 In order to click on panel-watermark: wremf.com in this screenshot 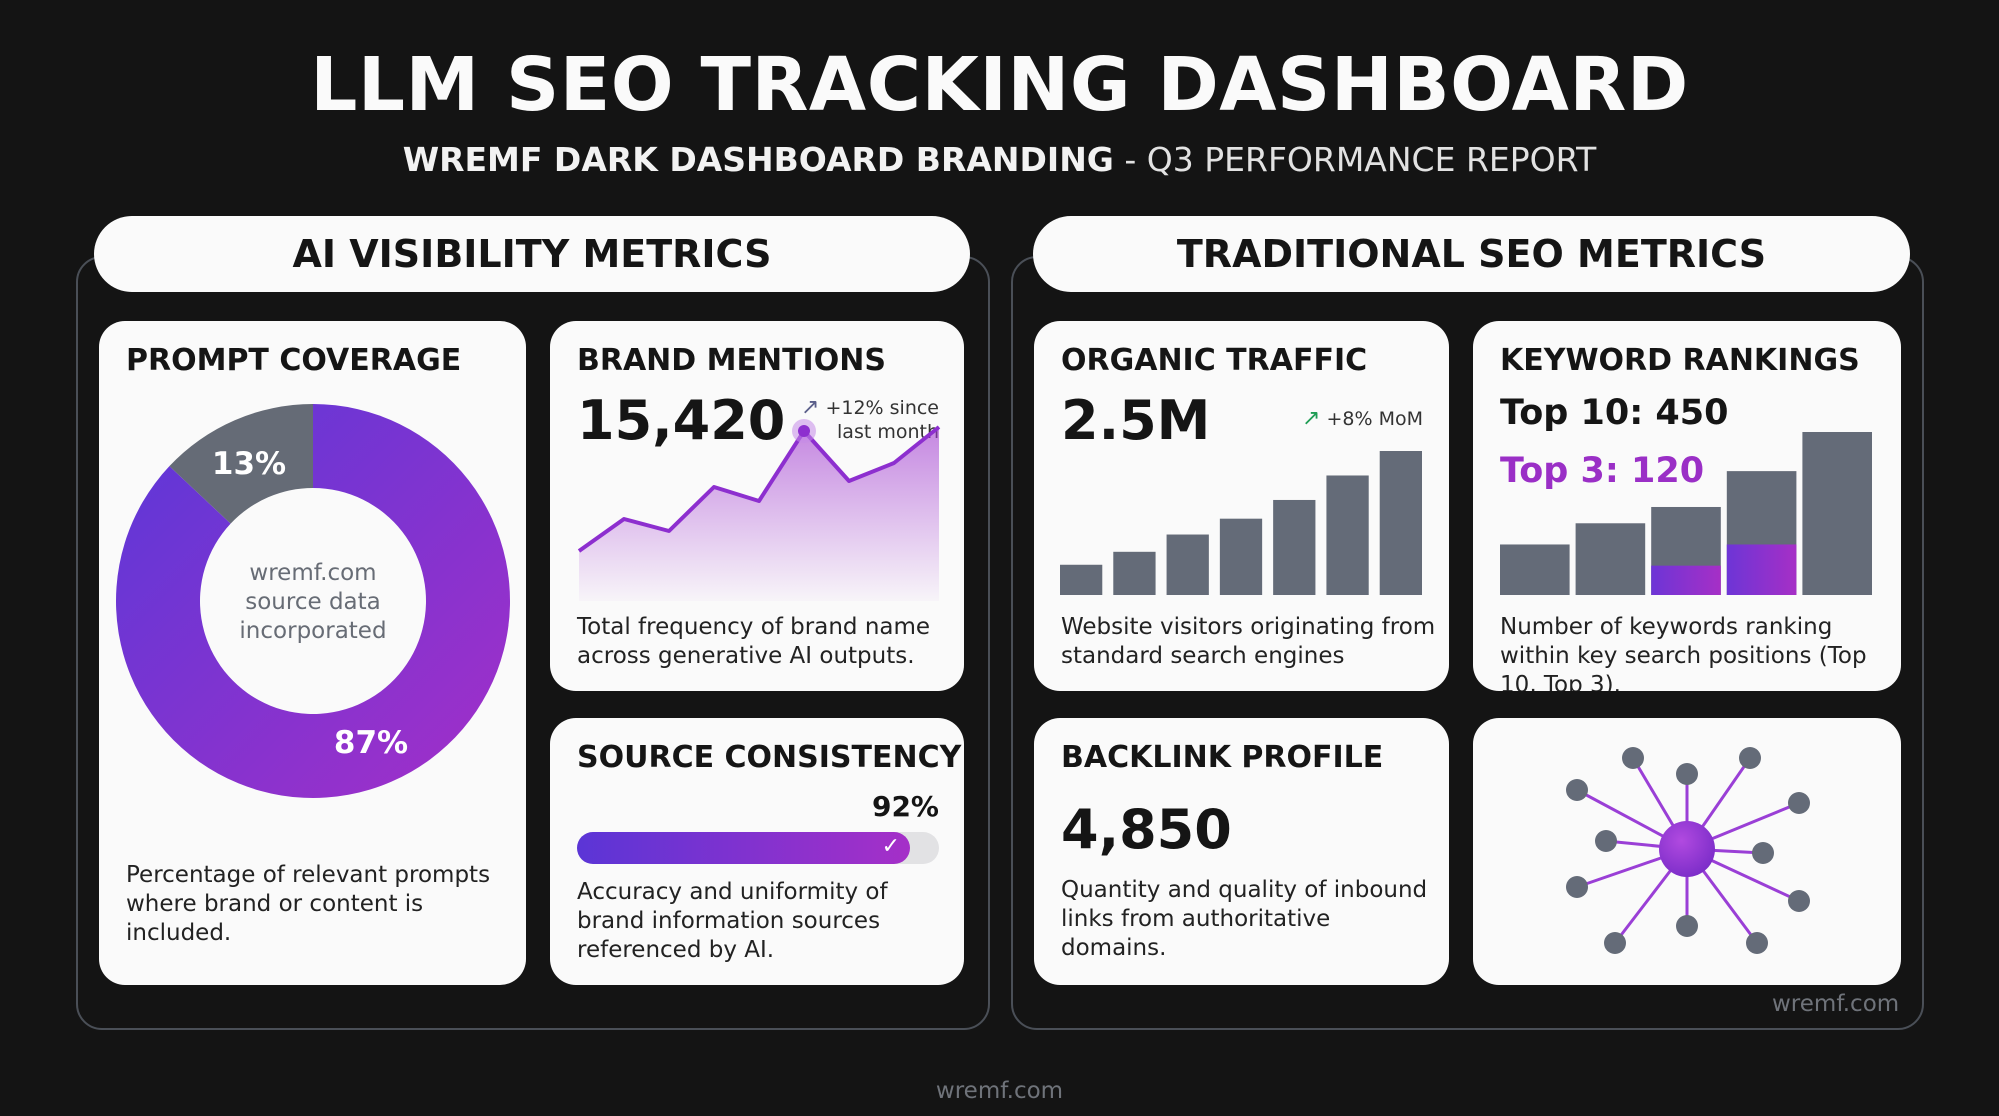, I will do `click(1836, 1004)`.